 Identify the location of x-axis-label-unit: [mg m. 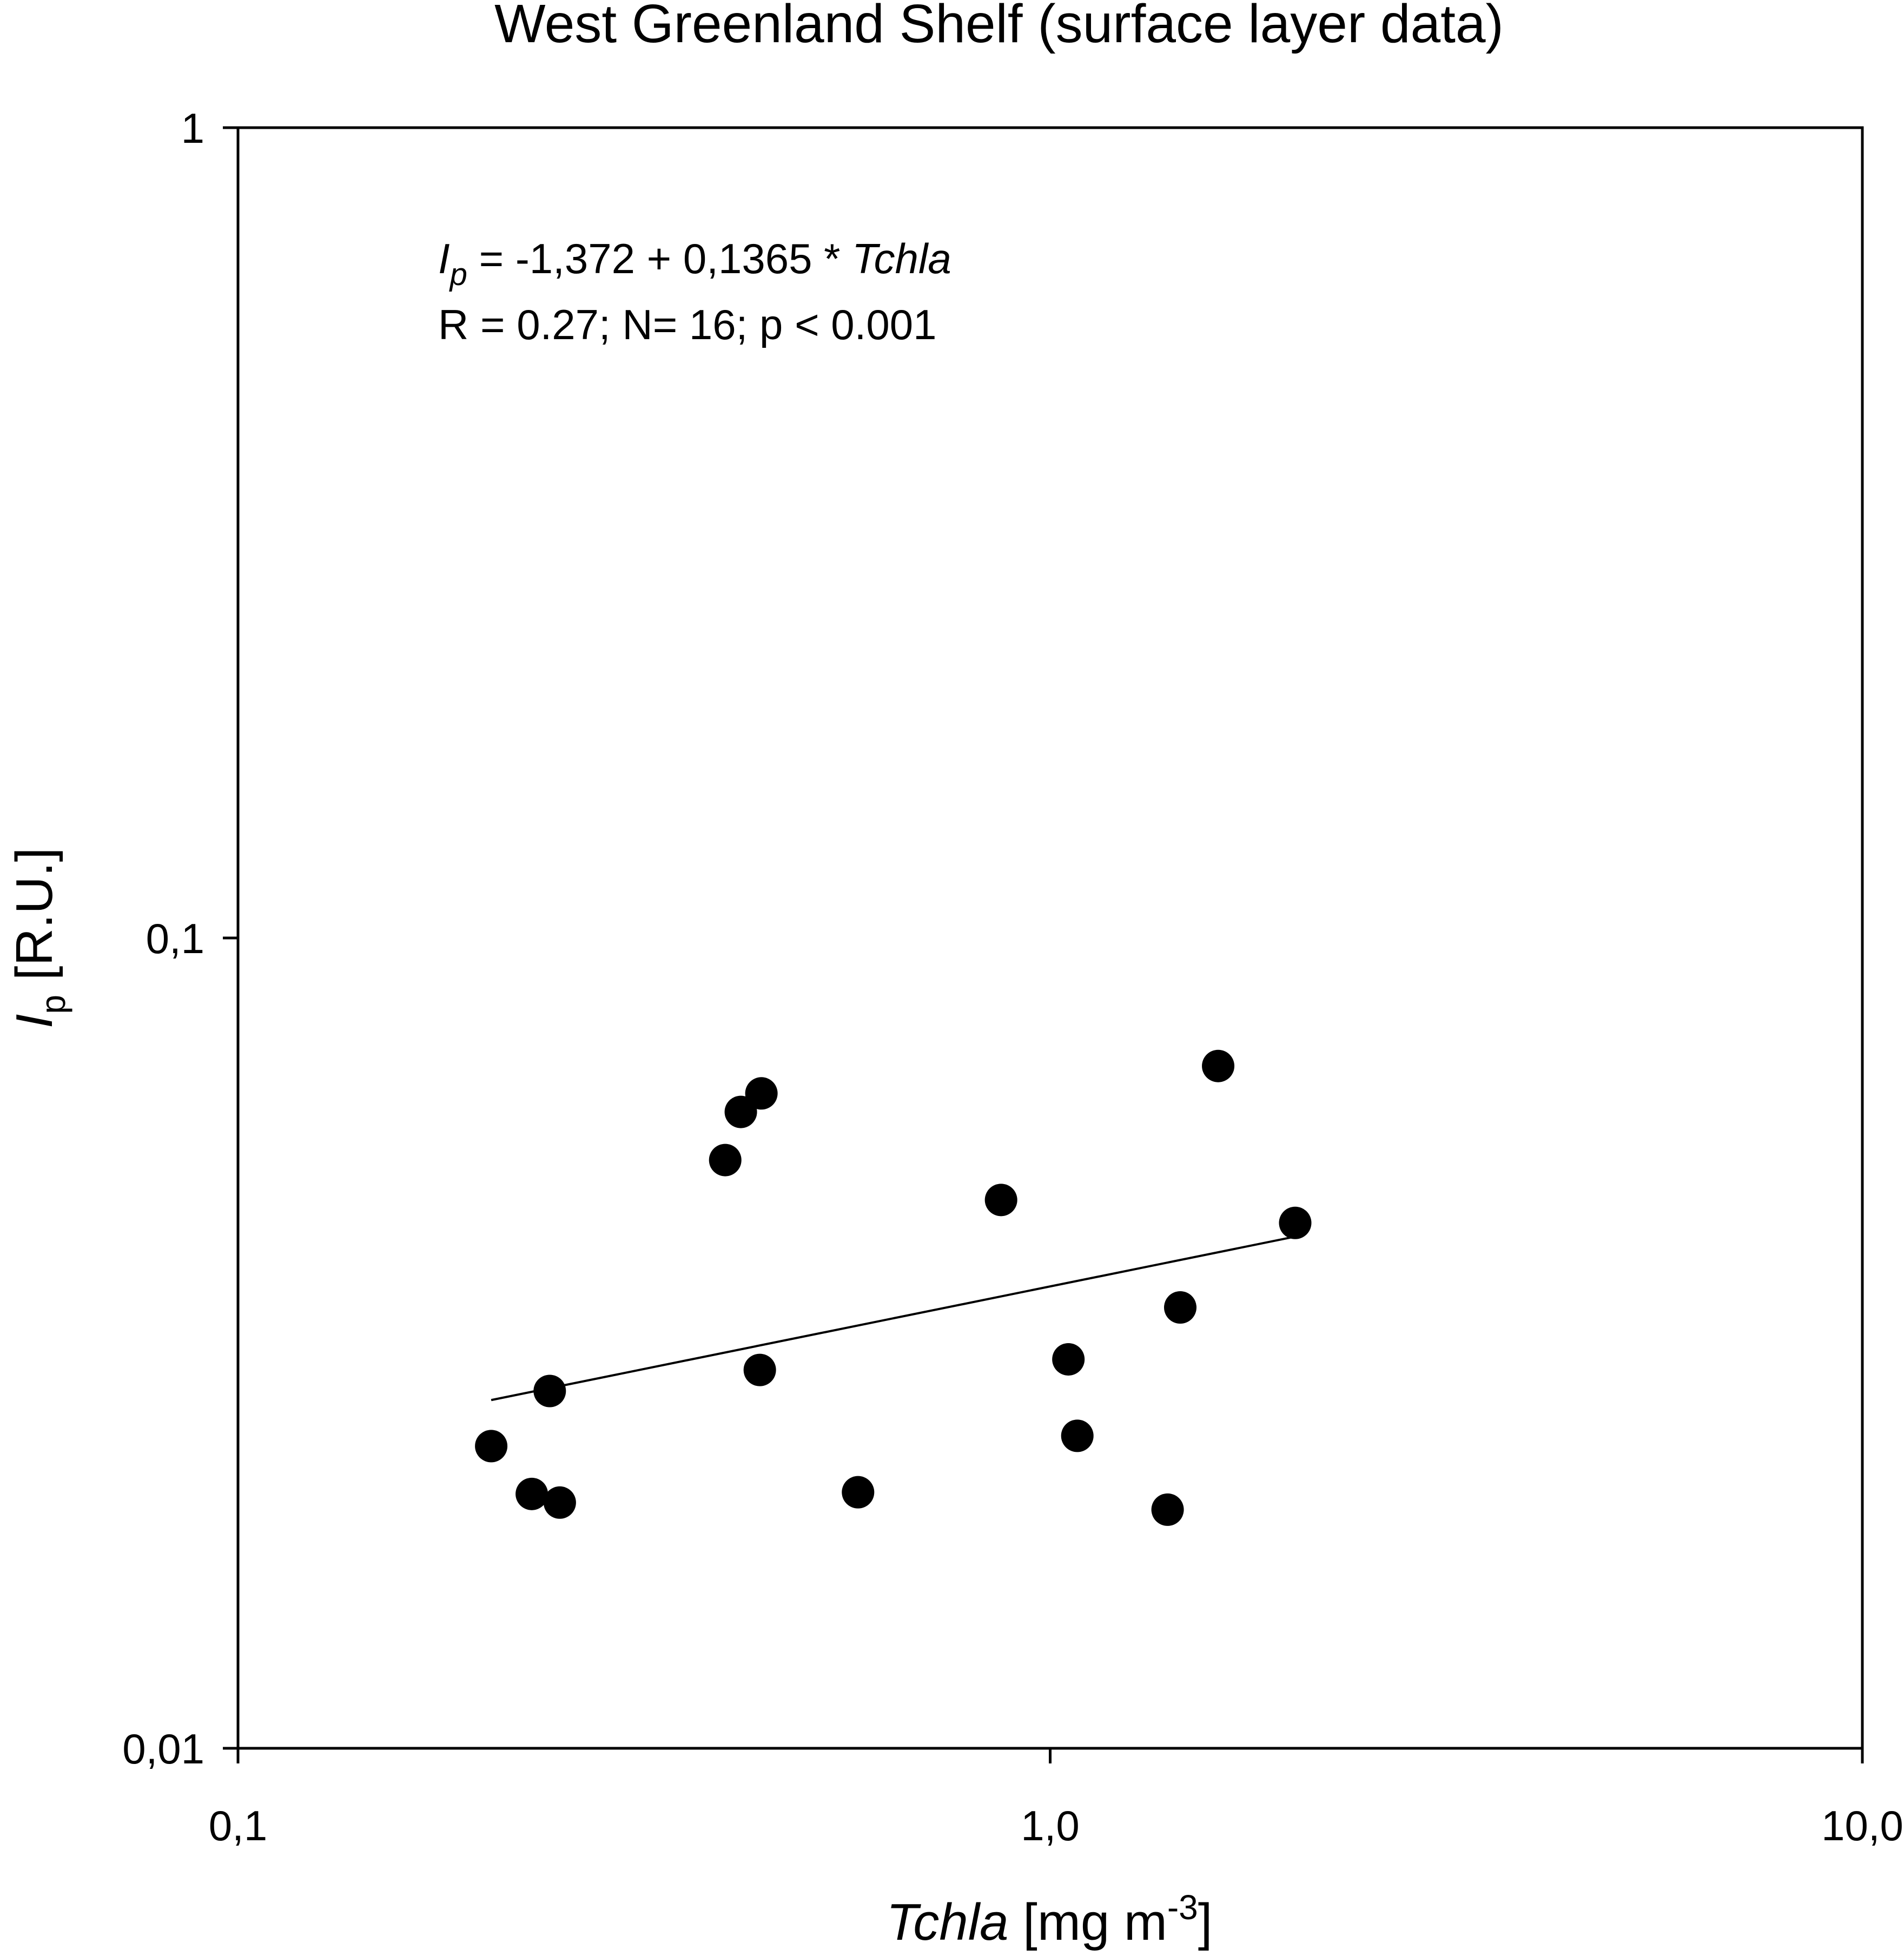
(1088, 1922).